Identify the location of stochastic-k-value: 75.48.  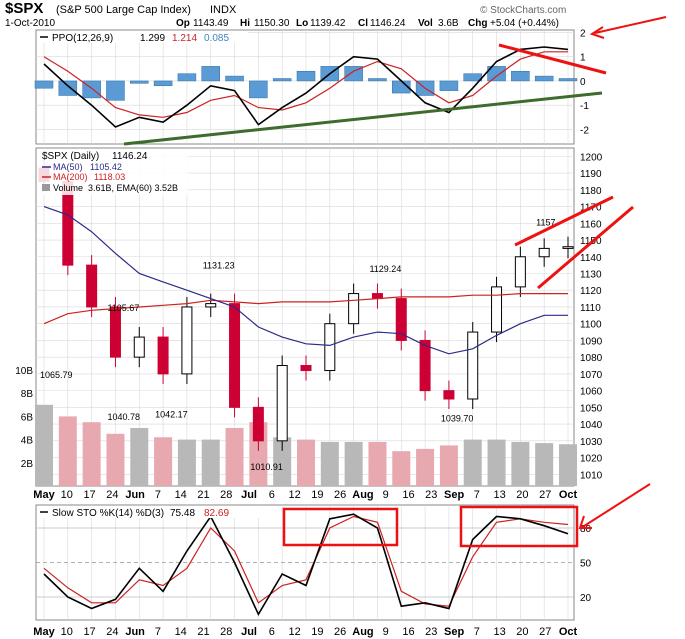
(182, 513).